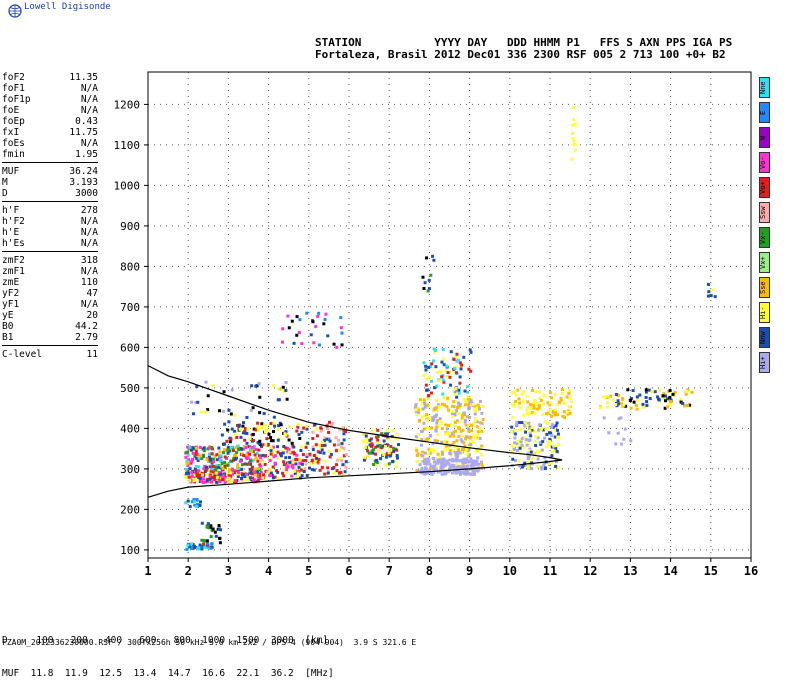 The width and height of the screenshot is (800, 690). I want to click on legend-swatch: Hi-, so click(764, 312).